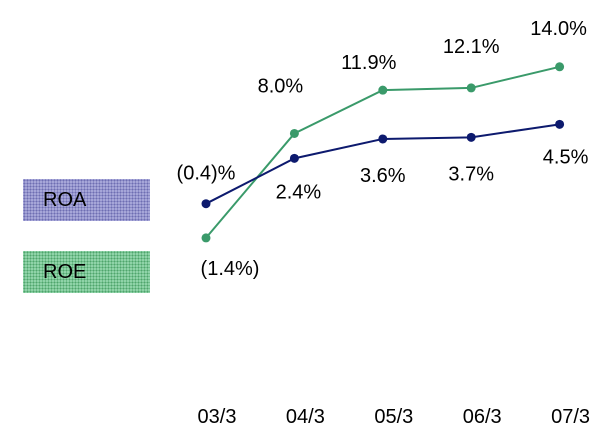 The width and height of the screenshot is (607, 430). Describe the element at coordinates (383, 176) in the screenshot. I see `roa-data-label-2: 3.6%` at that location.